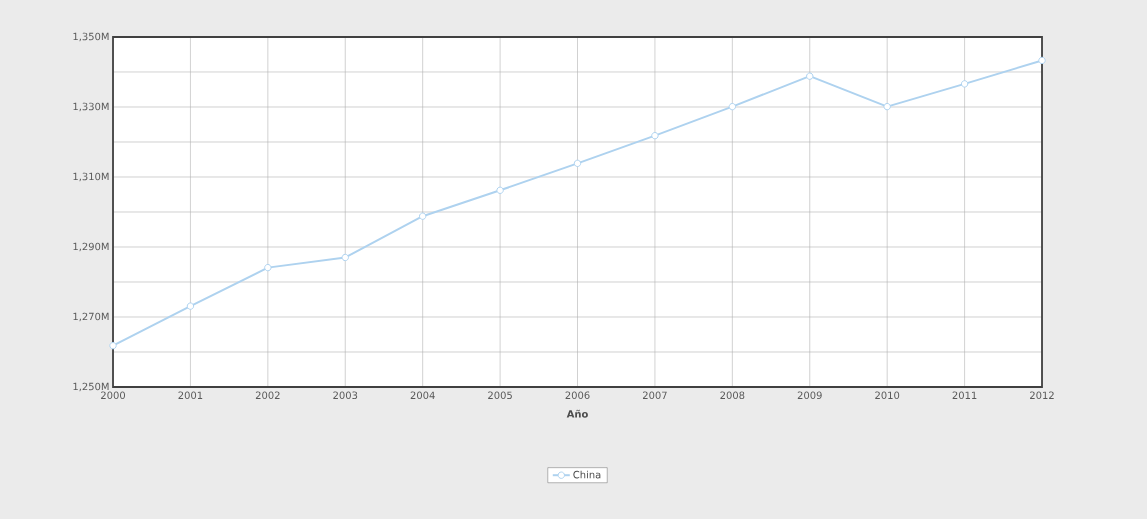 The image size is (1147, 519). Describe the element at coordinates (422, 395) in the screenshot. I see `x-tick-label: 2004` at that location.